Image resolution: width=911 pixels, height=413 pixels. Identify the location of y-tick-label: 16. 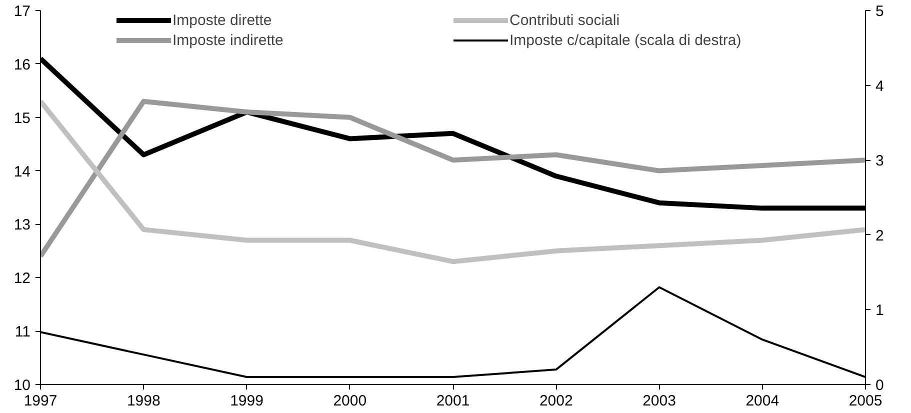
(22, 65).